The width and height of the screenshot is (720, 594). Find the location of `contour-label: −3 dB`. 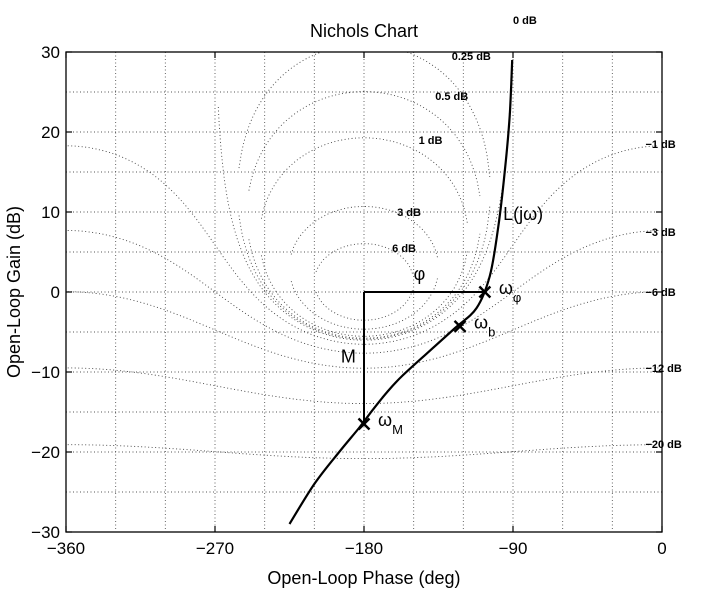

contour-label: −3 dB is located at coordinates (660, 233).